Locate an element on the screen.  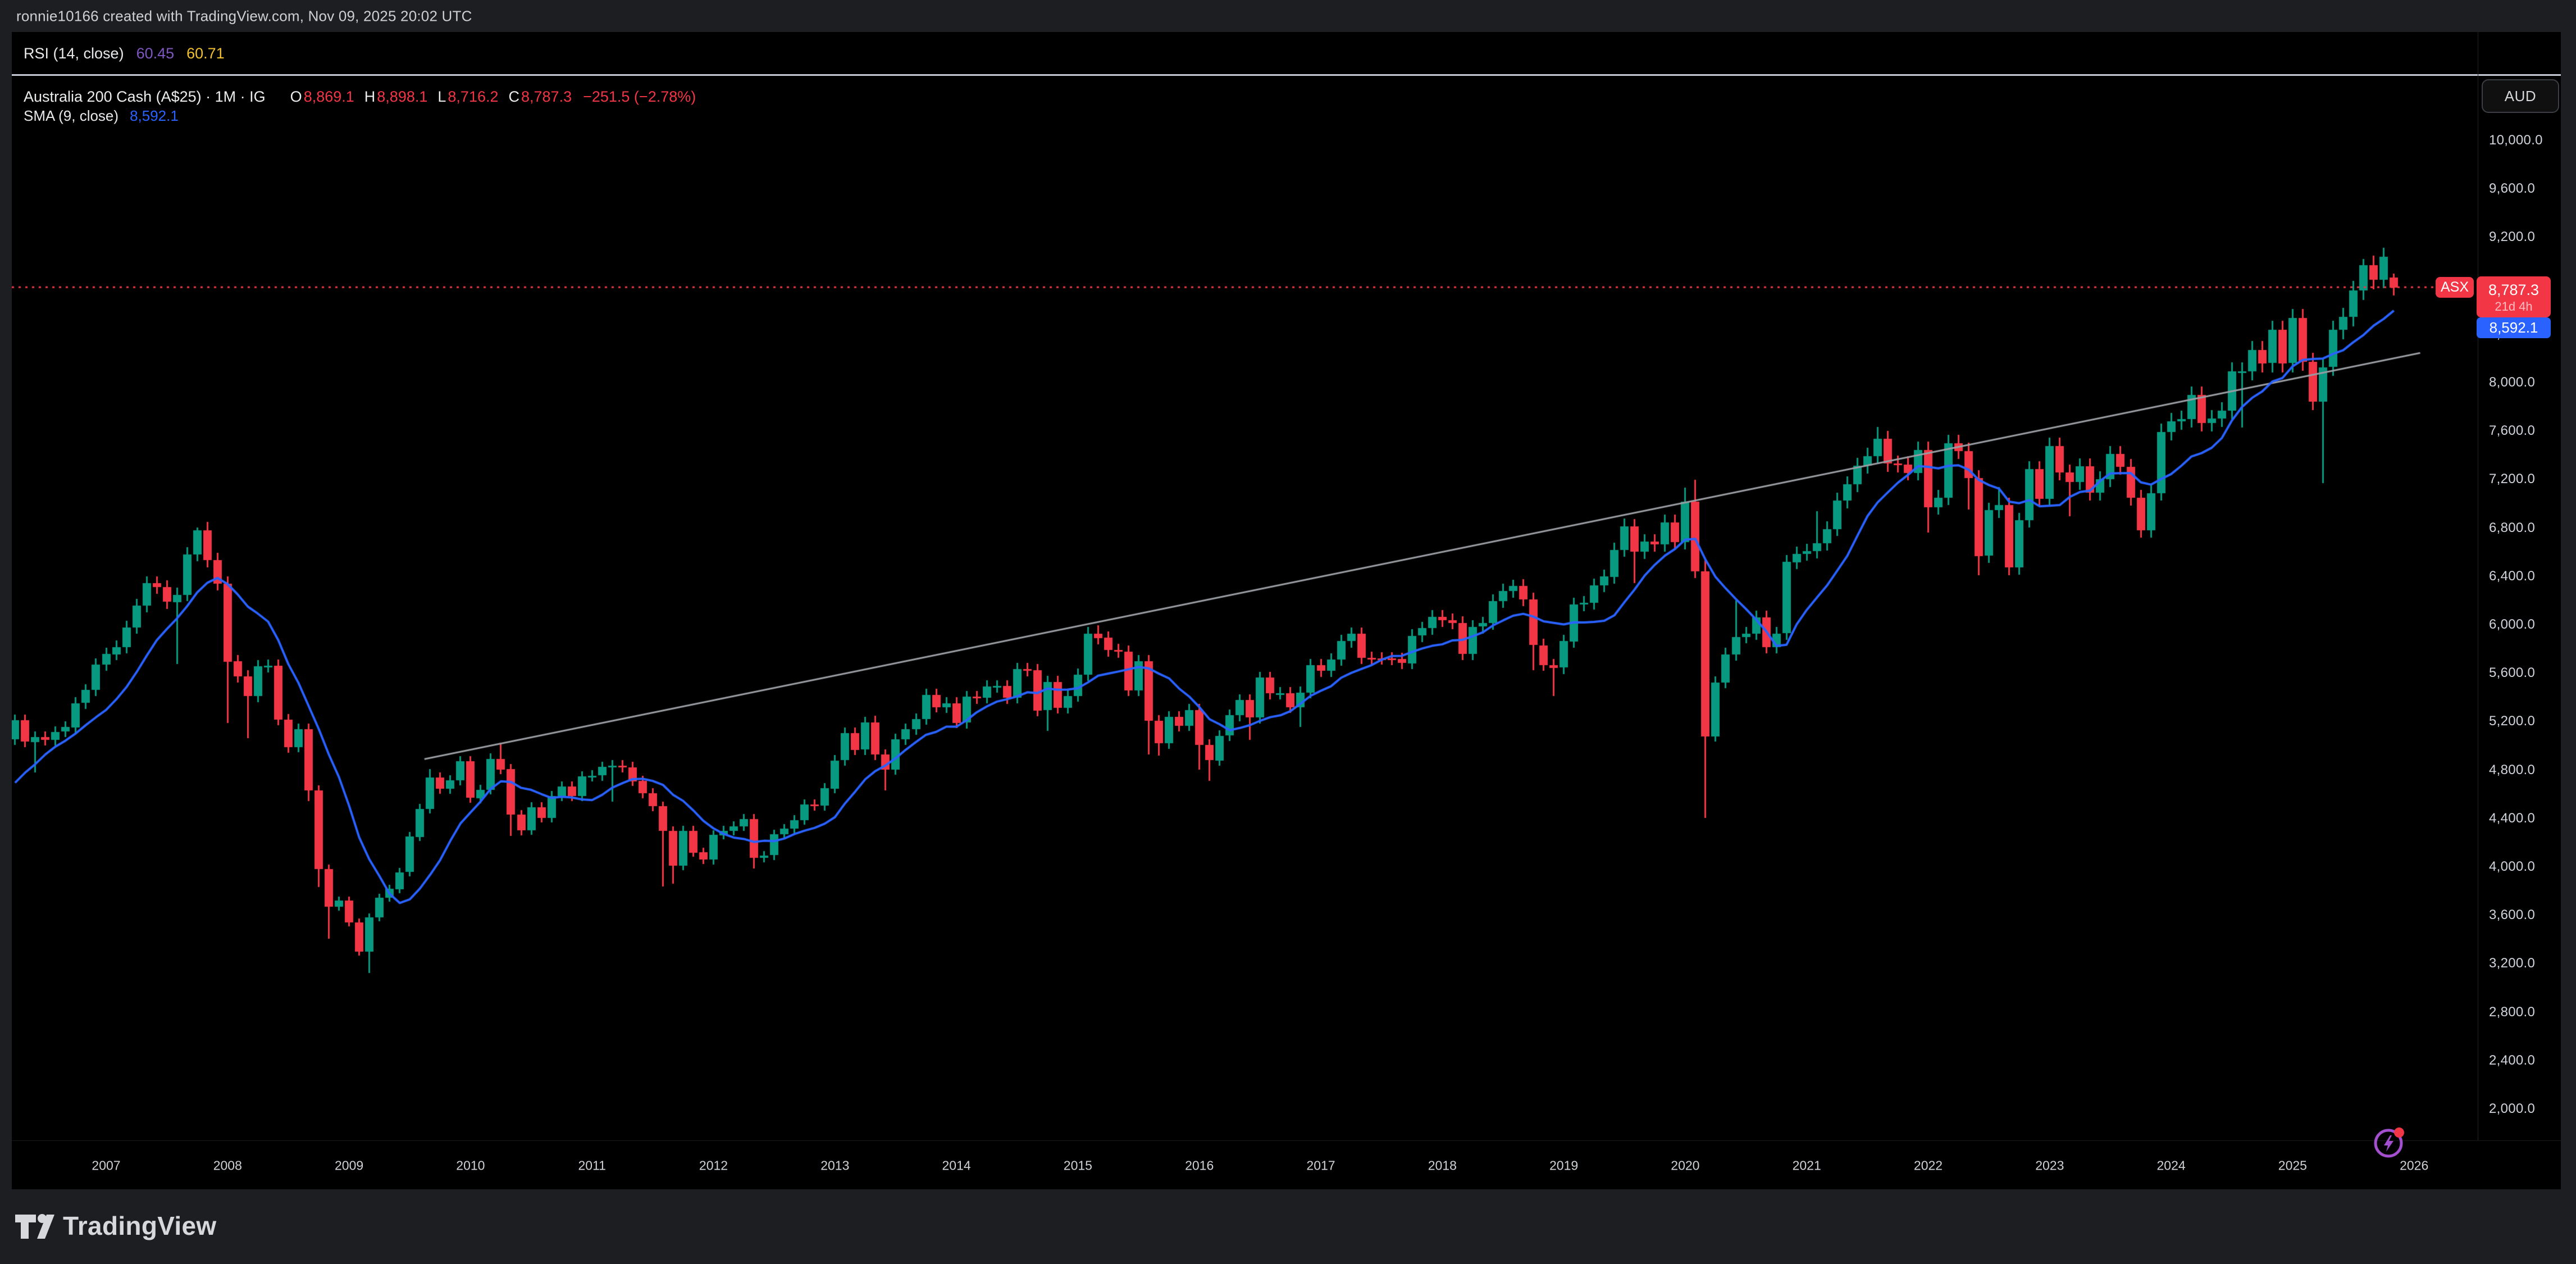
rsi-ma-value: 60.71 is located at coordinates (205, 53).